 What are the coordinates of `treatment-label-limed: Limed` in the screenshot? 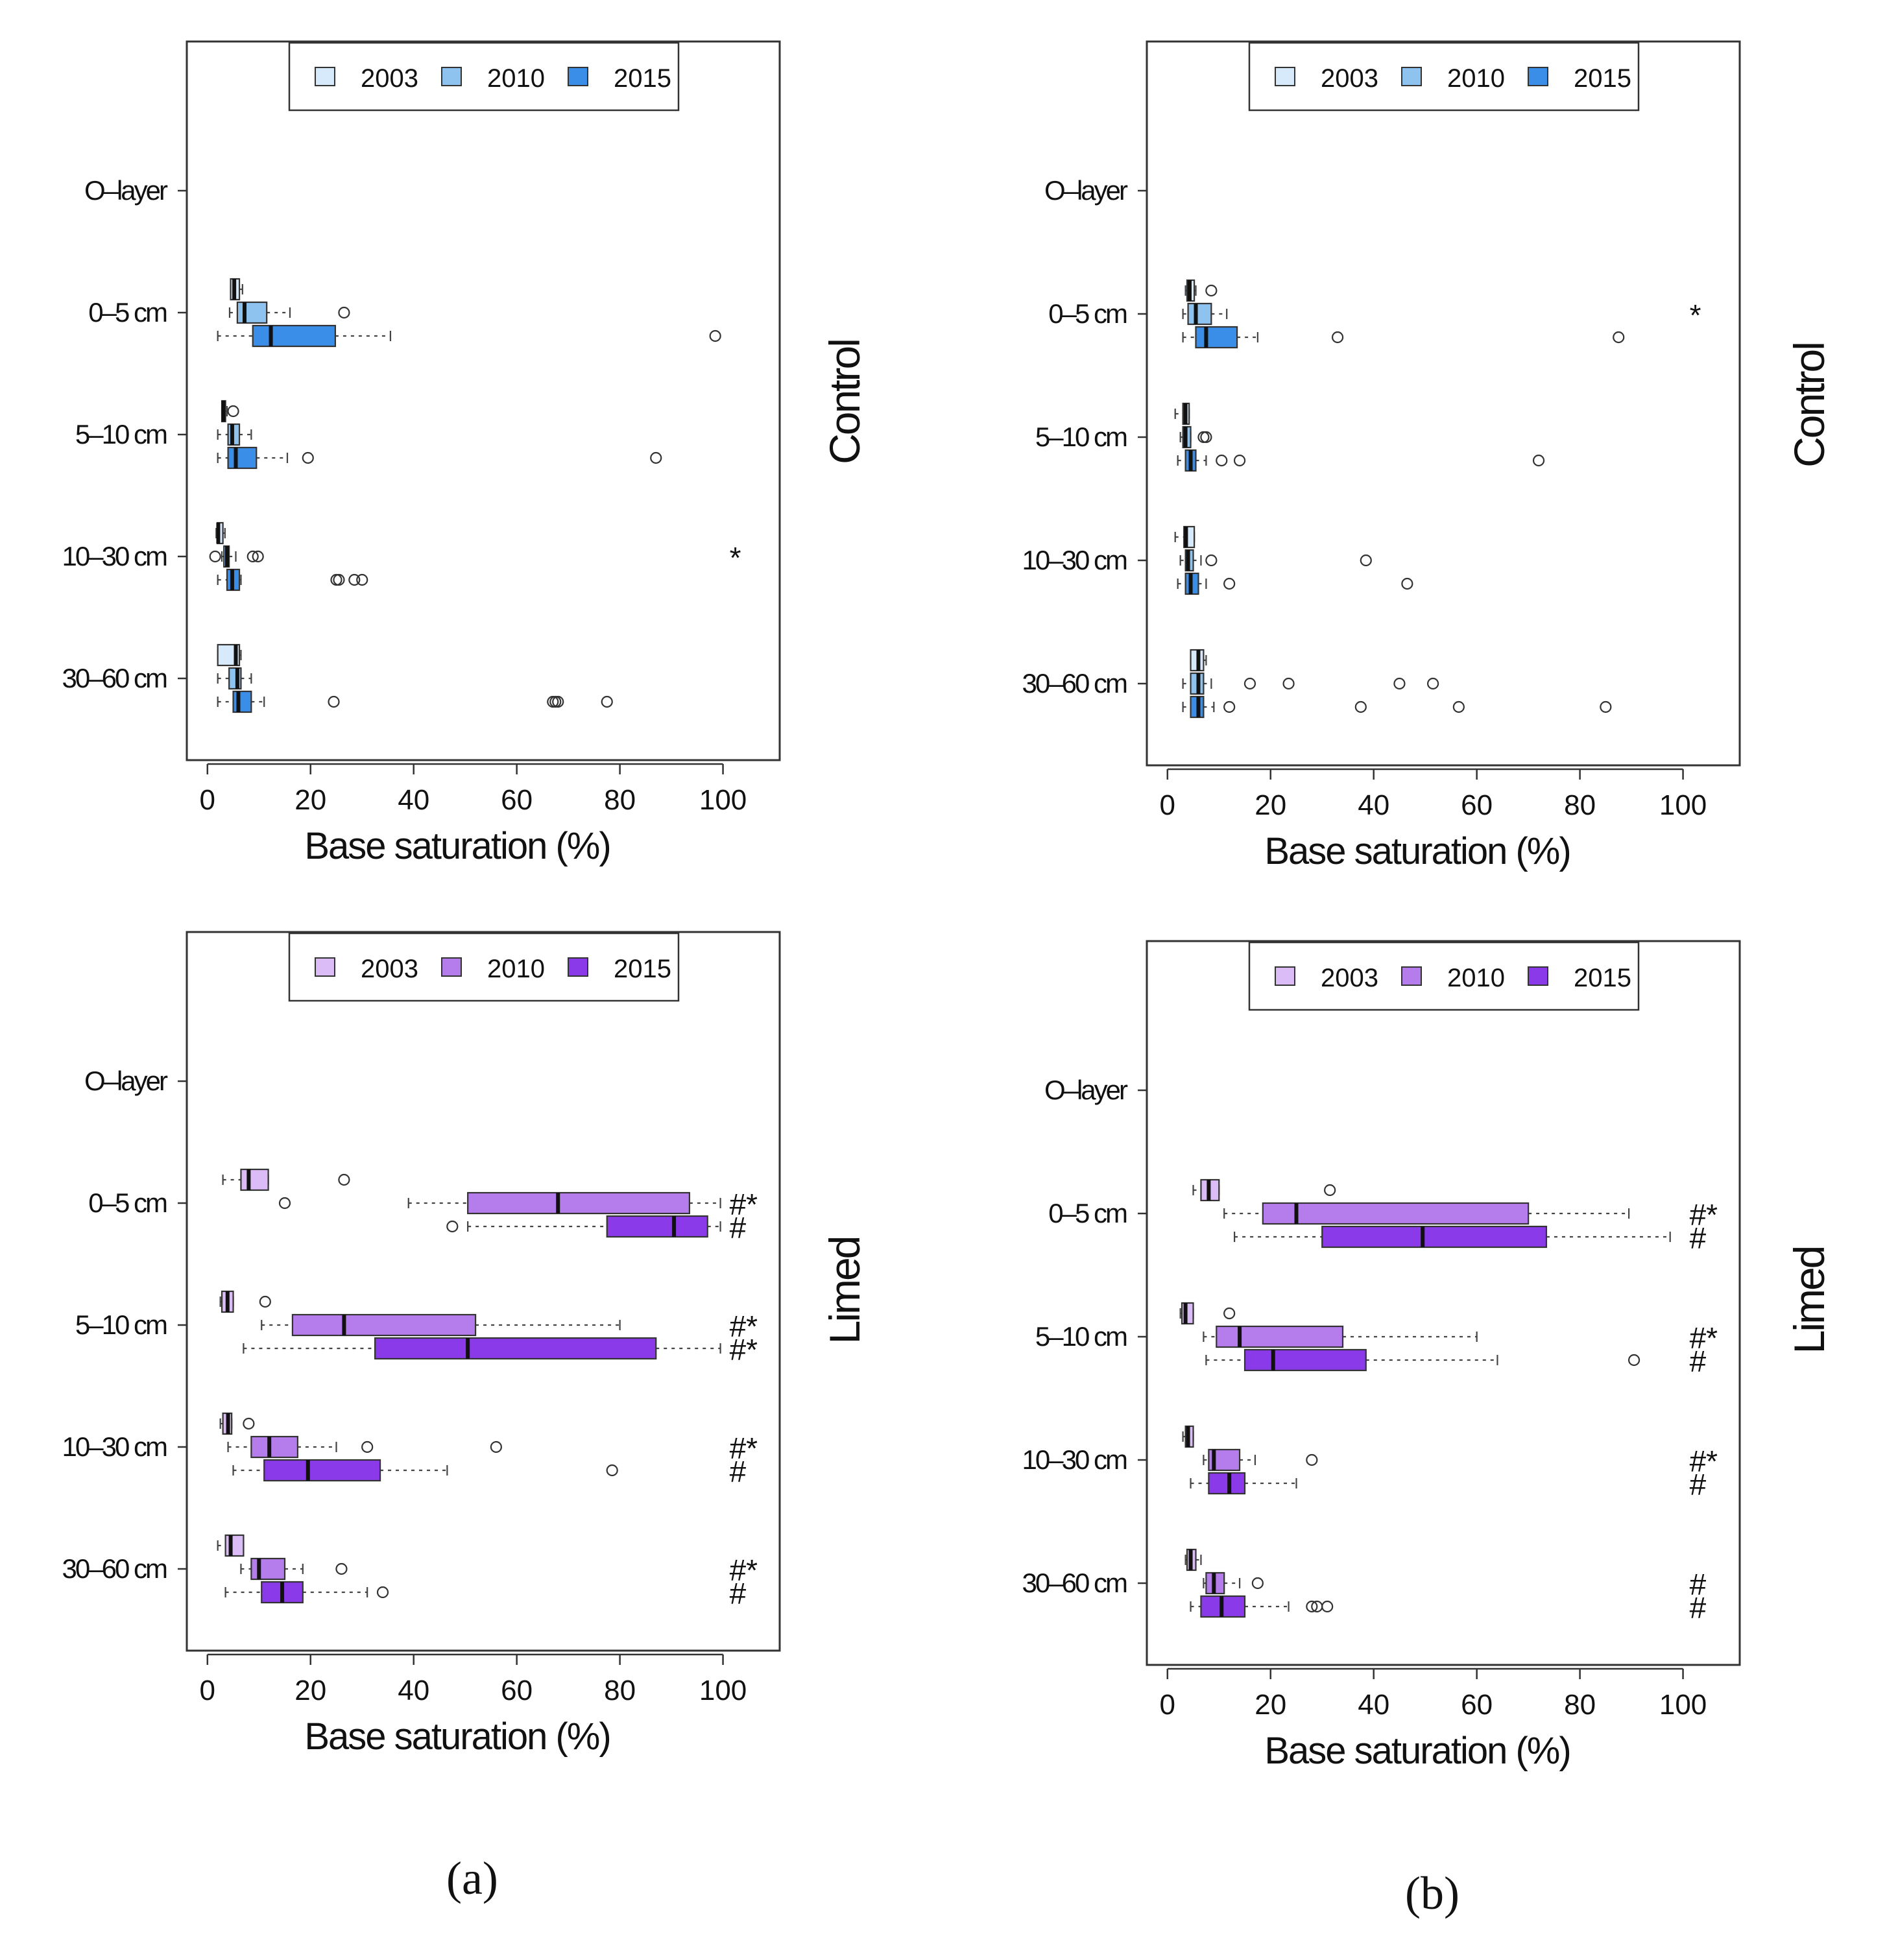 It's located at (845, 1291).